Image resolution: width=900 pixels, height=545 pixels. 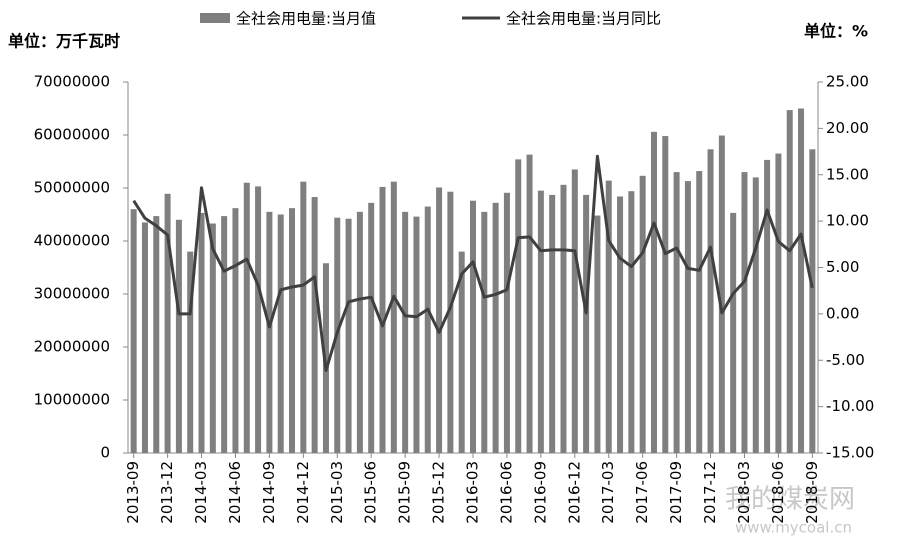 What do you see at coordinates (842, 267) in the screenshot?
I see `y2-tick-label: 5.00` at bounding box center [842, 267].